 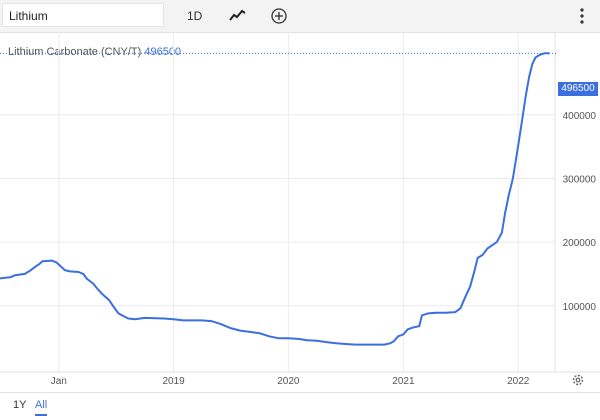 I want to click on more-options-icon, so click(x=582, y=16).